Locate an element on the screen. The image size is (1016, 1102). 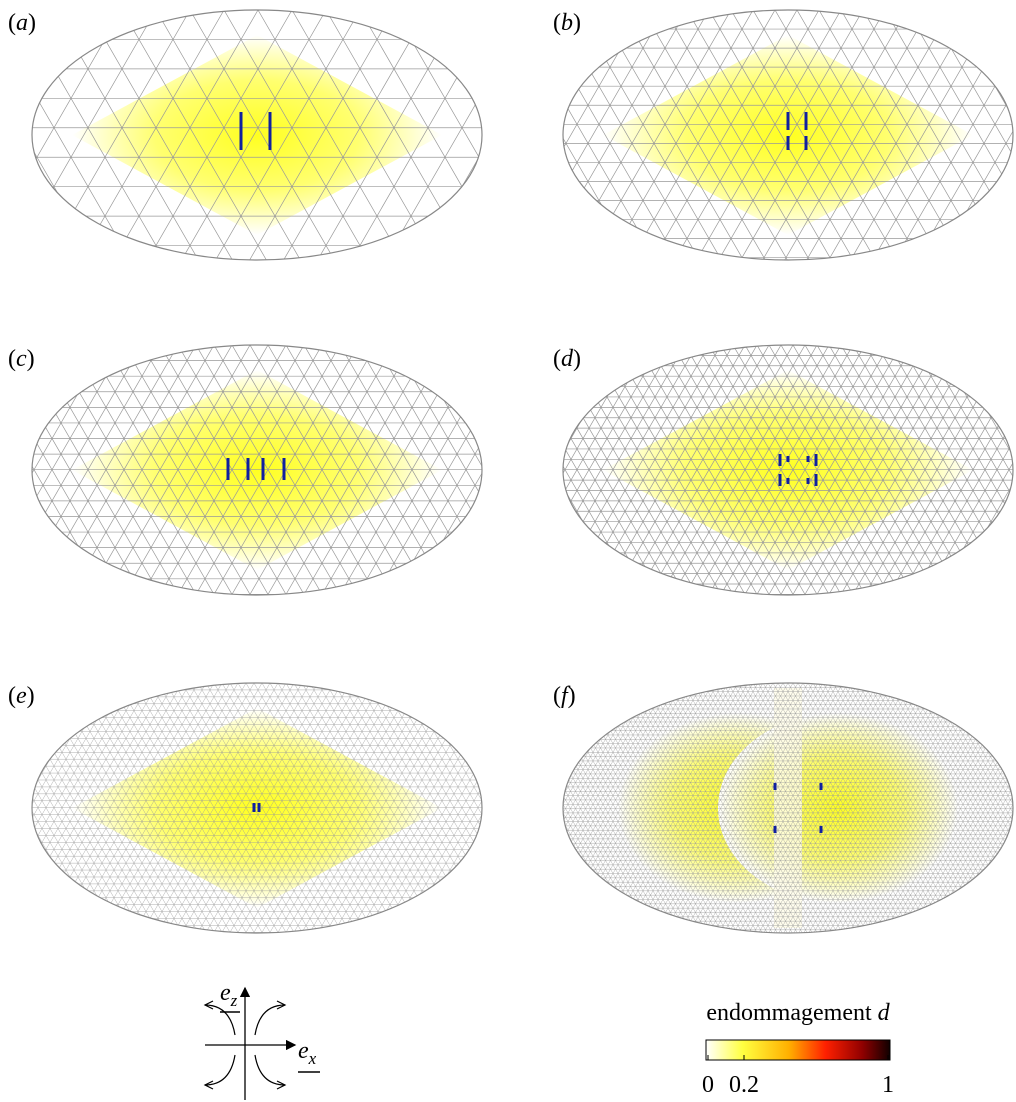
mesh-panel: (b) is located at coordinates (783, 135).